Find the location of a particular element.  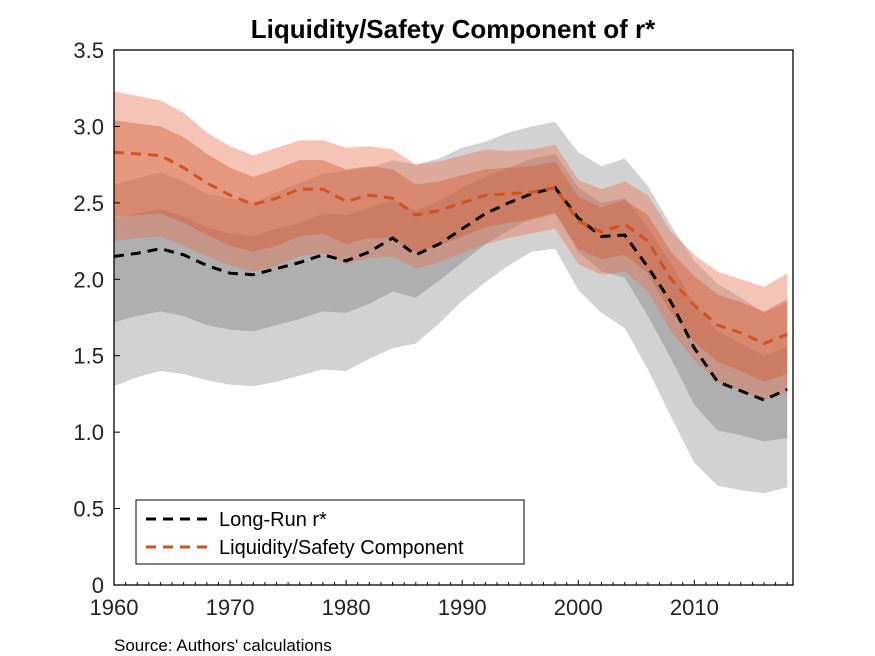

chart-title: Liquidity/Safety Component of r* is located at coordinates (453, 29).